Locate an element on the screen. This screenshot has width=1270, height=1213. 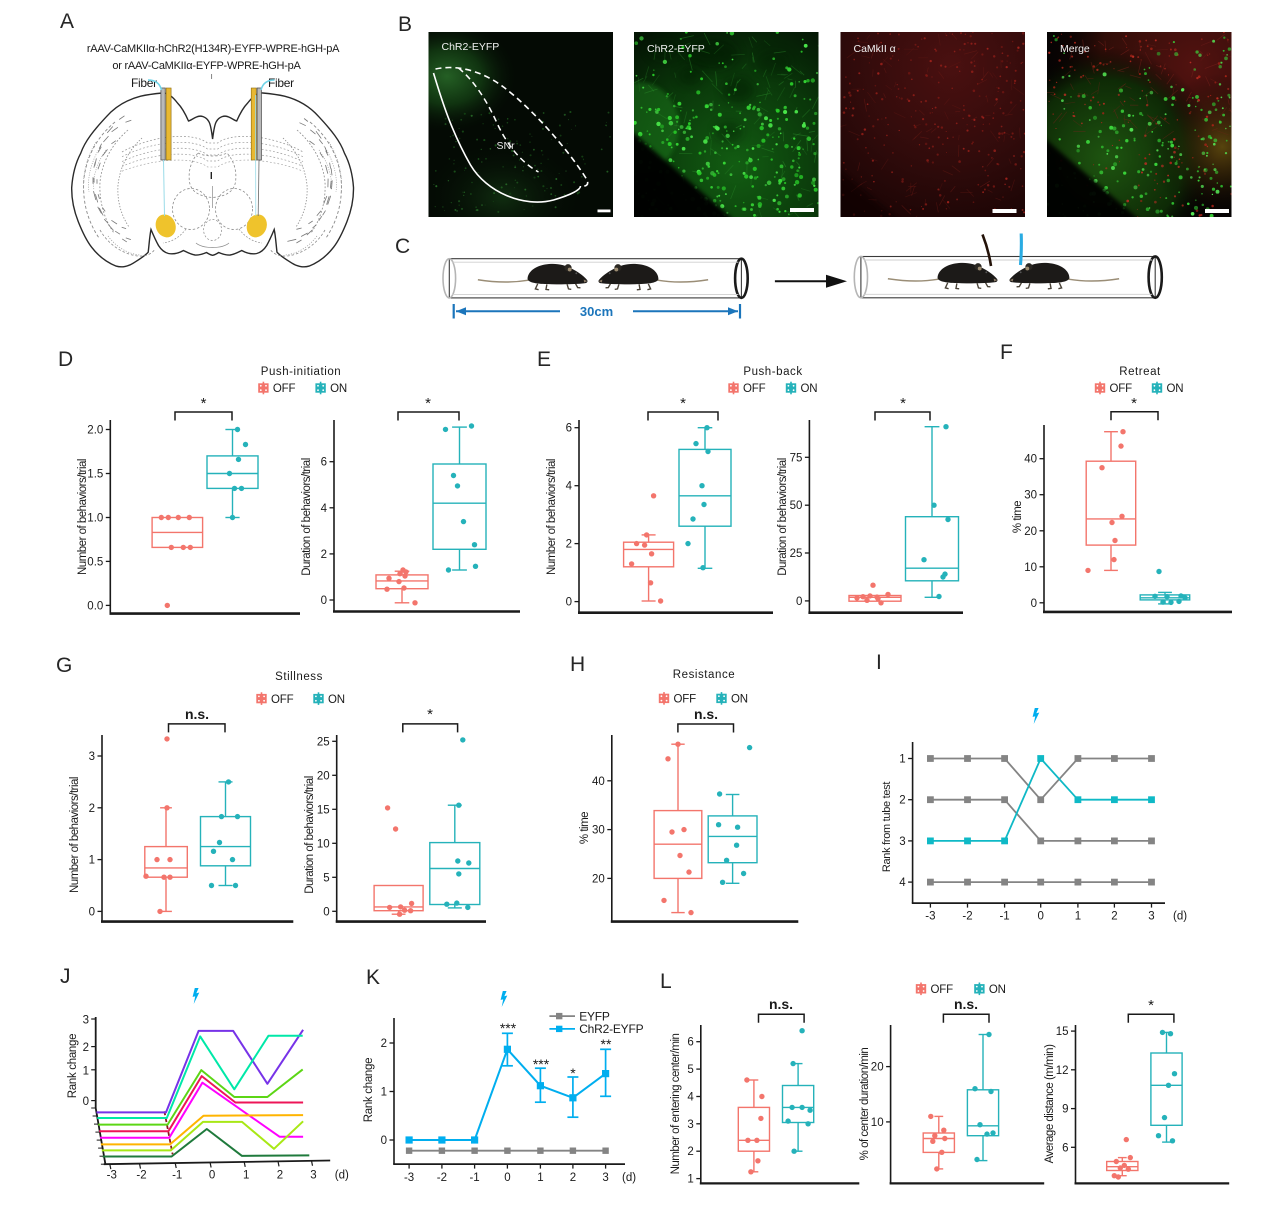
svg-text: 0.0 is located at coordinates (95, 606).